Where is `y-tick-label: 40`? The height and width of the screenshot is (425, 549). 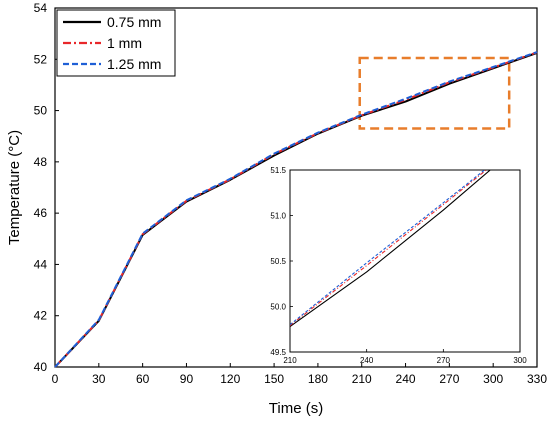 y-tick-label: 40 is located at coordinates (41, 367).